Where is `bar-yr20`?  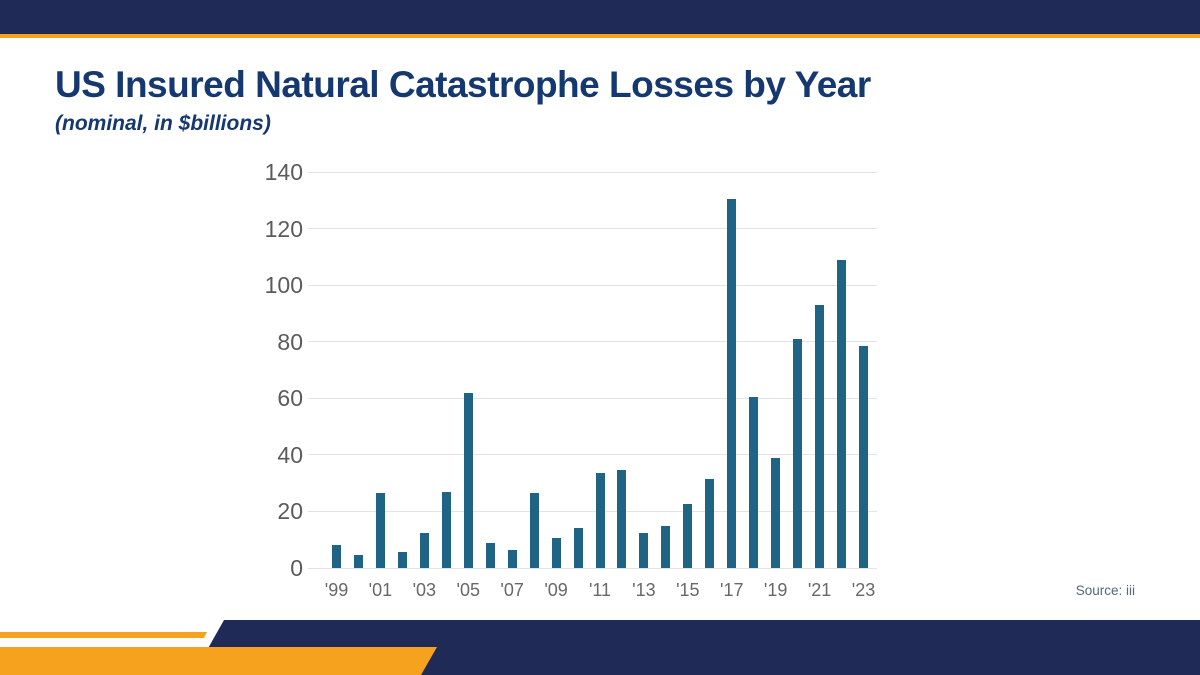
bar-yr20 is located at coordinates (798, 453).